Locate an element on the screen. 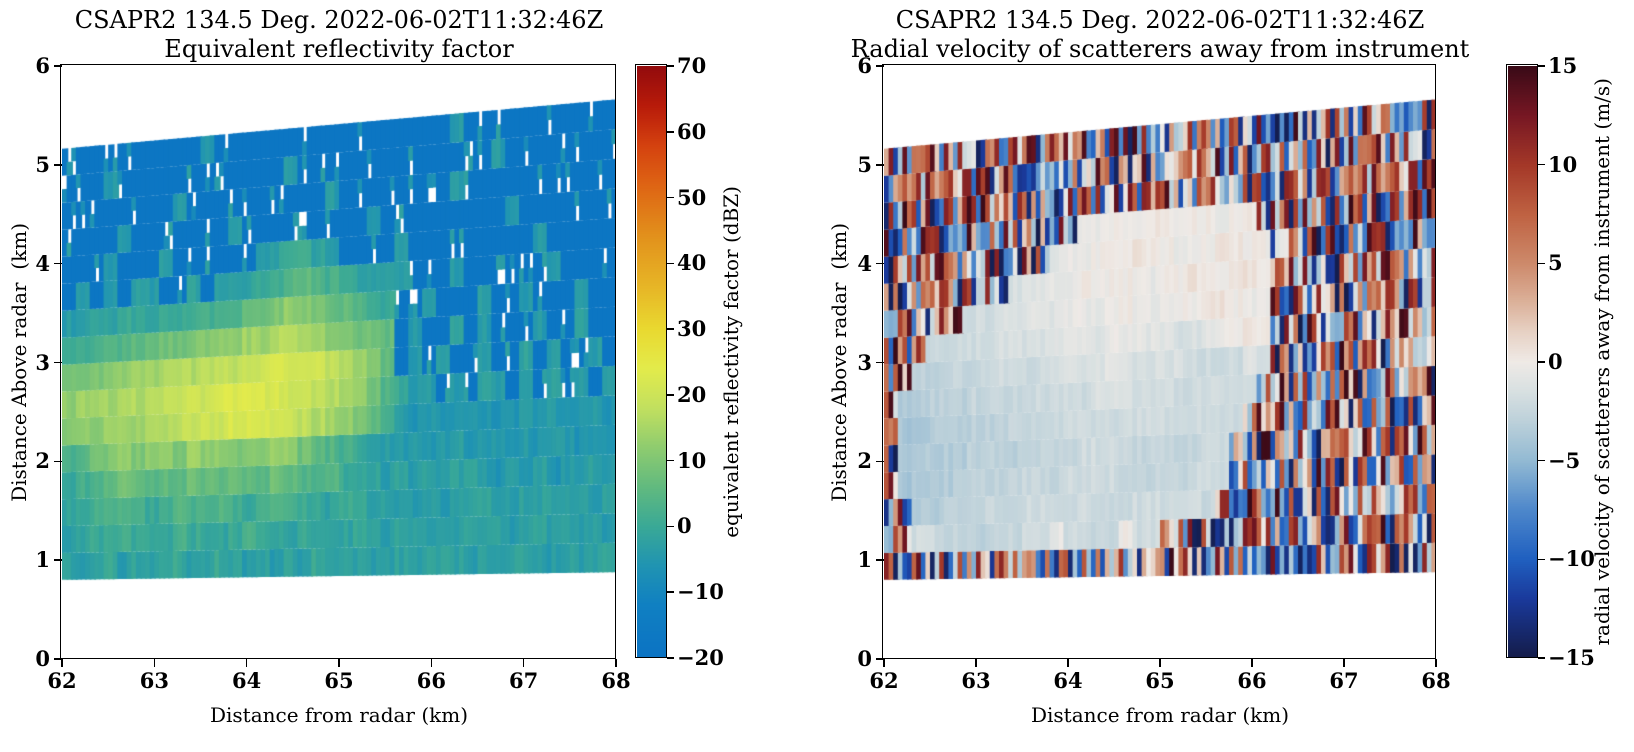 This screenshot has height=752, width=1634. colorbar-tick-label: −5 is located at coordinates (1564, 460).